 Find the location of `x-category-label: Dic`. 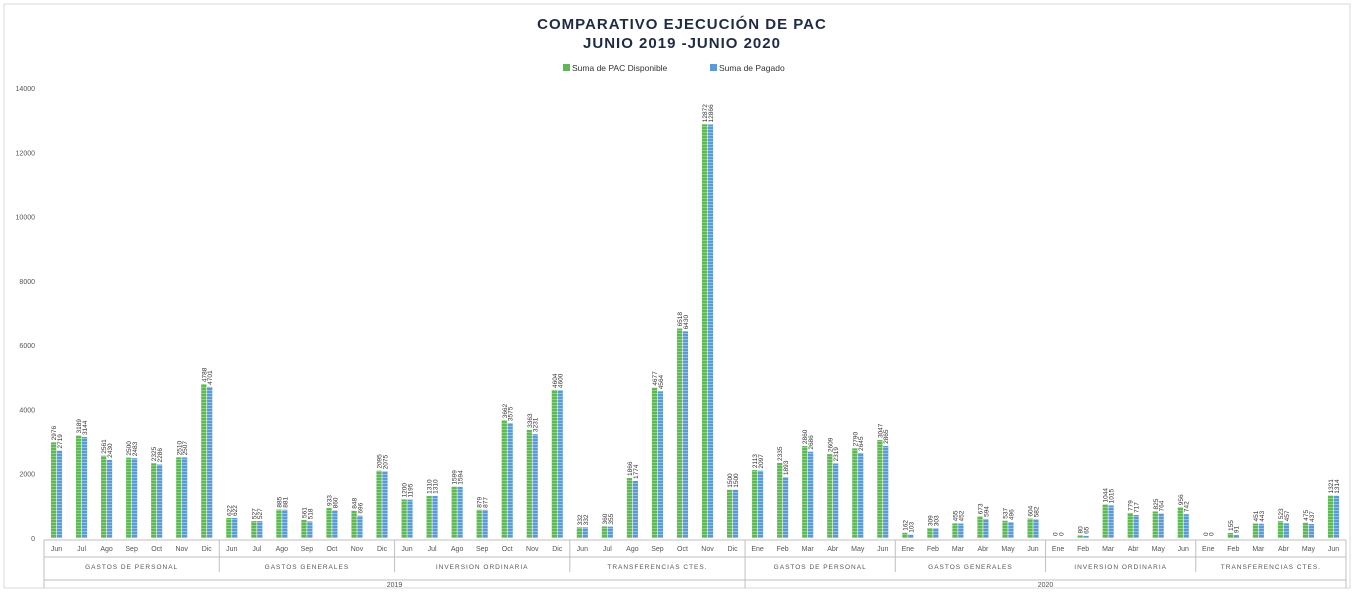

x-category-label: Dic is located at coordinates (382, 549).